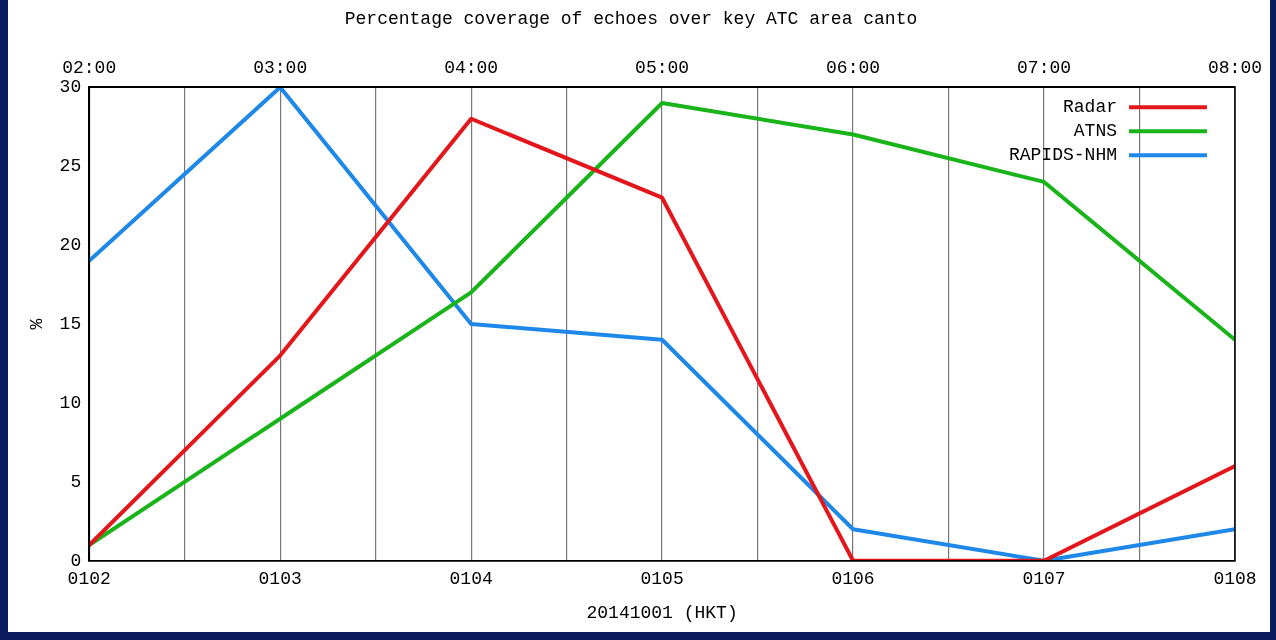 This screenshot has height=640, width=1276. Describe the element at coordinates (631, 18) in the screenshot. I see `chart-title: Percentage coverage of echoes over key ATC area canto` at that location.